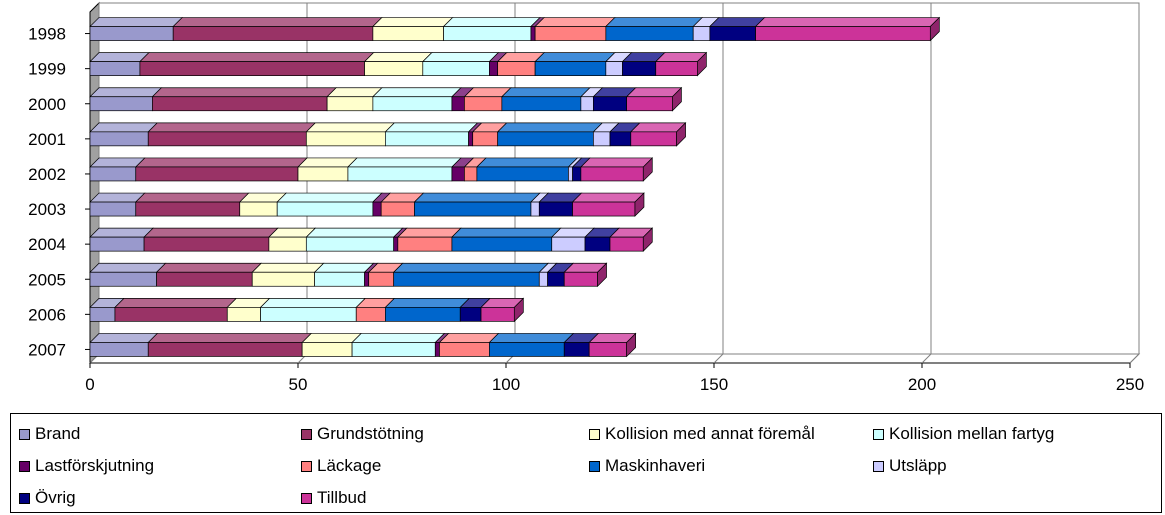  What do you see at coordinates (614, 384) in the screenshot?
I see `x-axis-labels: 0 50 100 150 200 250` at bounding box center [614, 384].